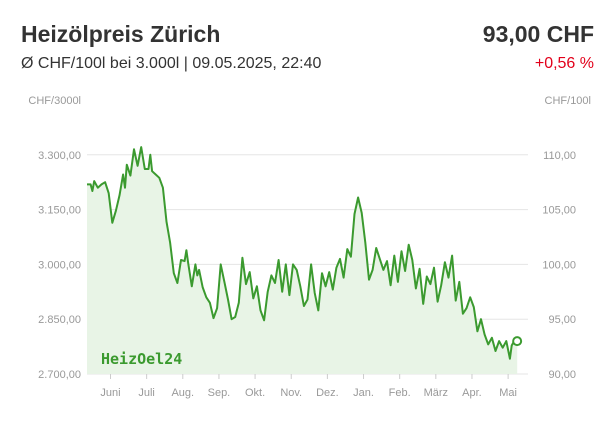 Image resolution: width=615 pixels, height=423 pixels. What do you see at coordinates (219, 393) in the screenshot?
I see `x-axis-tick-label: Sep.` at bounding box center [219, 393].